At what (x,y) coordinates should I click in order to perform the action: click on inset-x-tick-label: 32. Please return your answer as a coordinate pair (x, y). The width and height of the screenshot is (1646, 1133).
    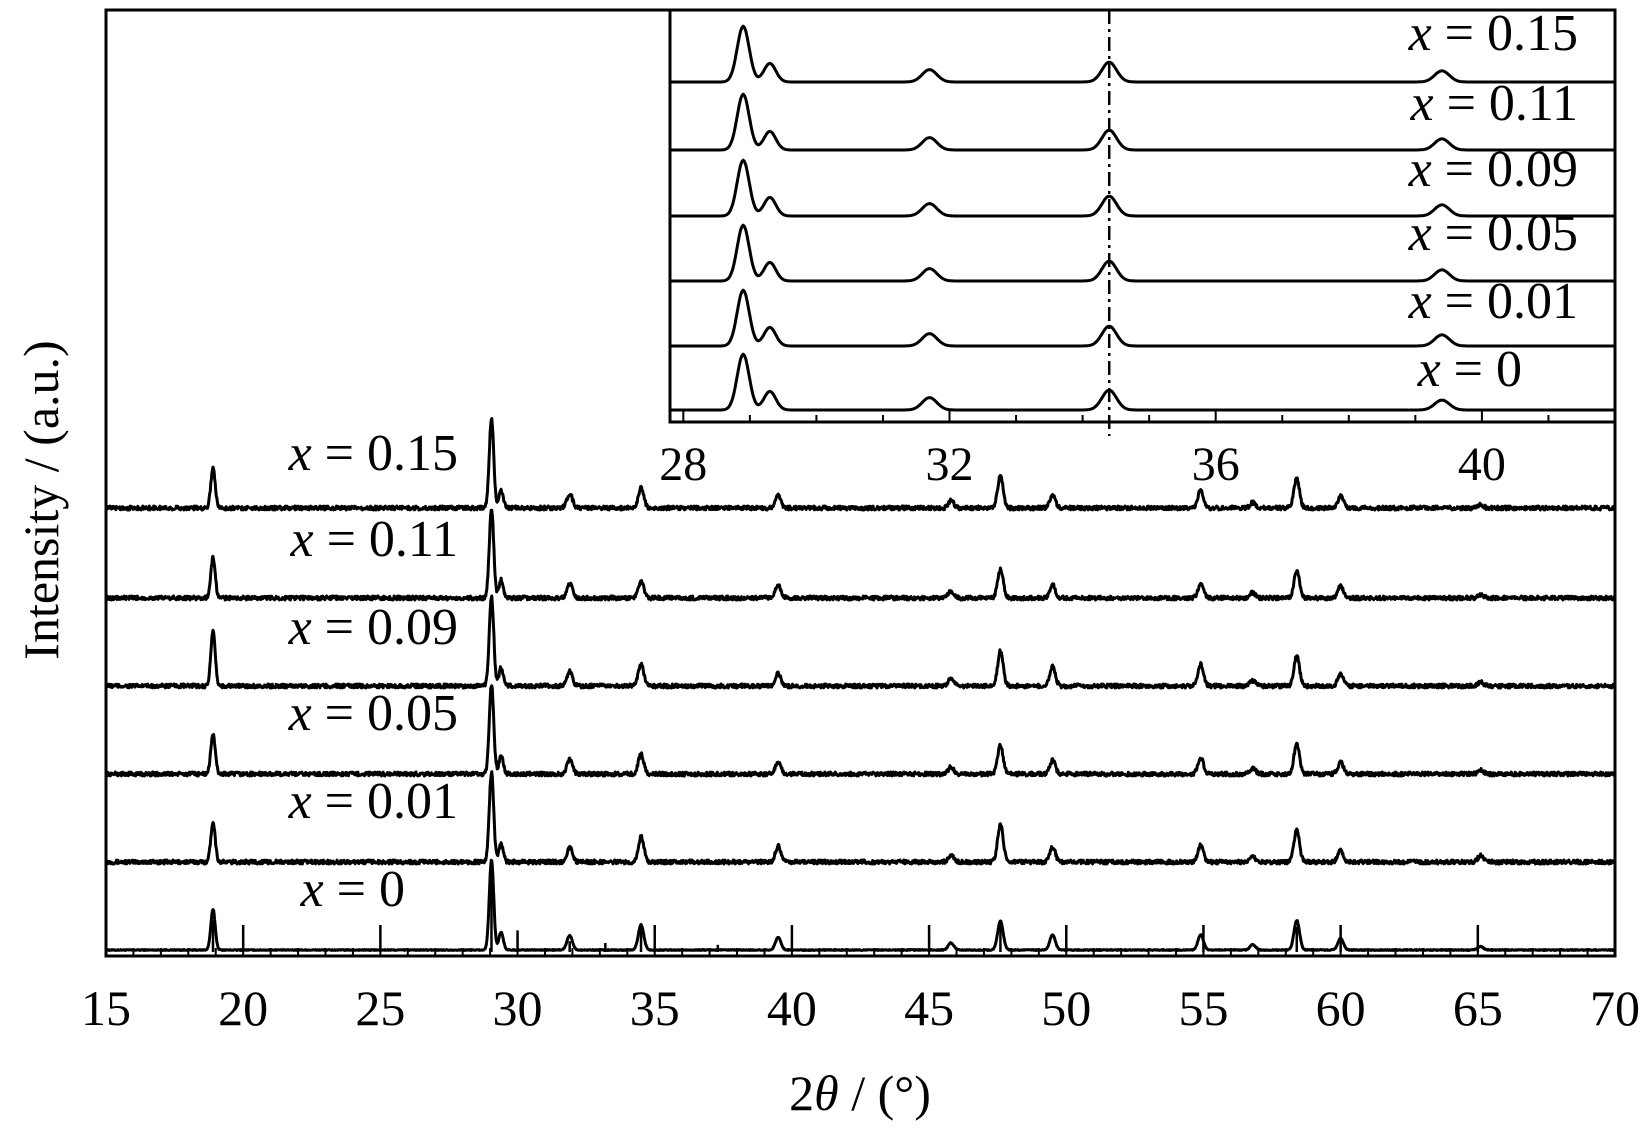
    Looking at the image, I should click on (950, 464).